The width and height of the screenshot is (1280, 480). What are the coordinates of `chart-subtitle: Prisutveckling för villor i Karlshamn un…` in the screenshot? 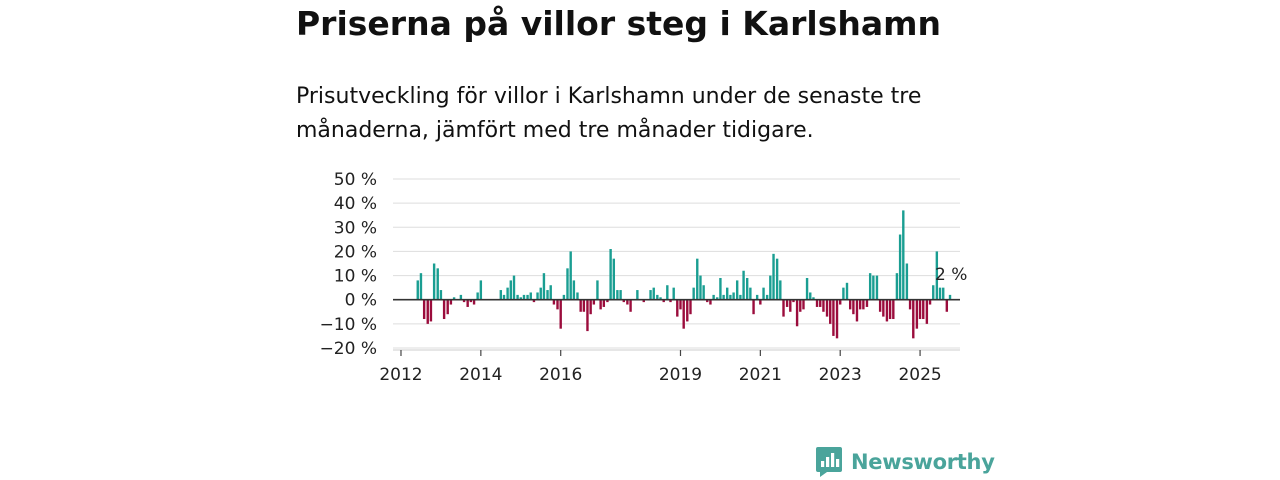 It's located at (609, 113).